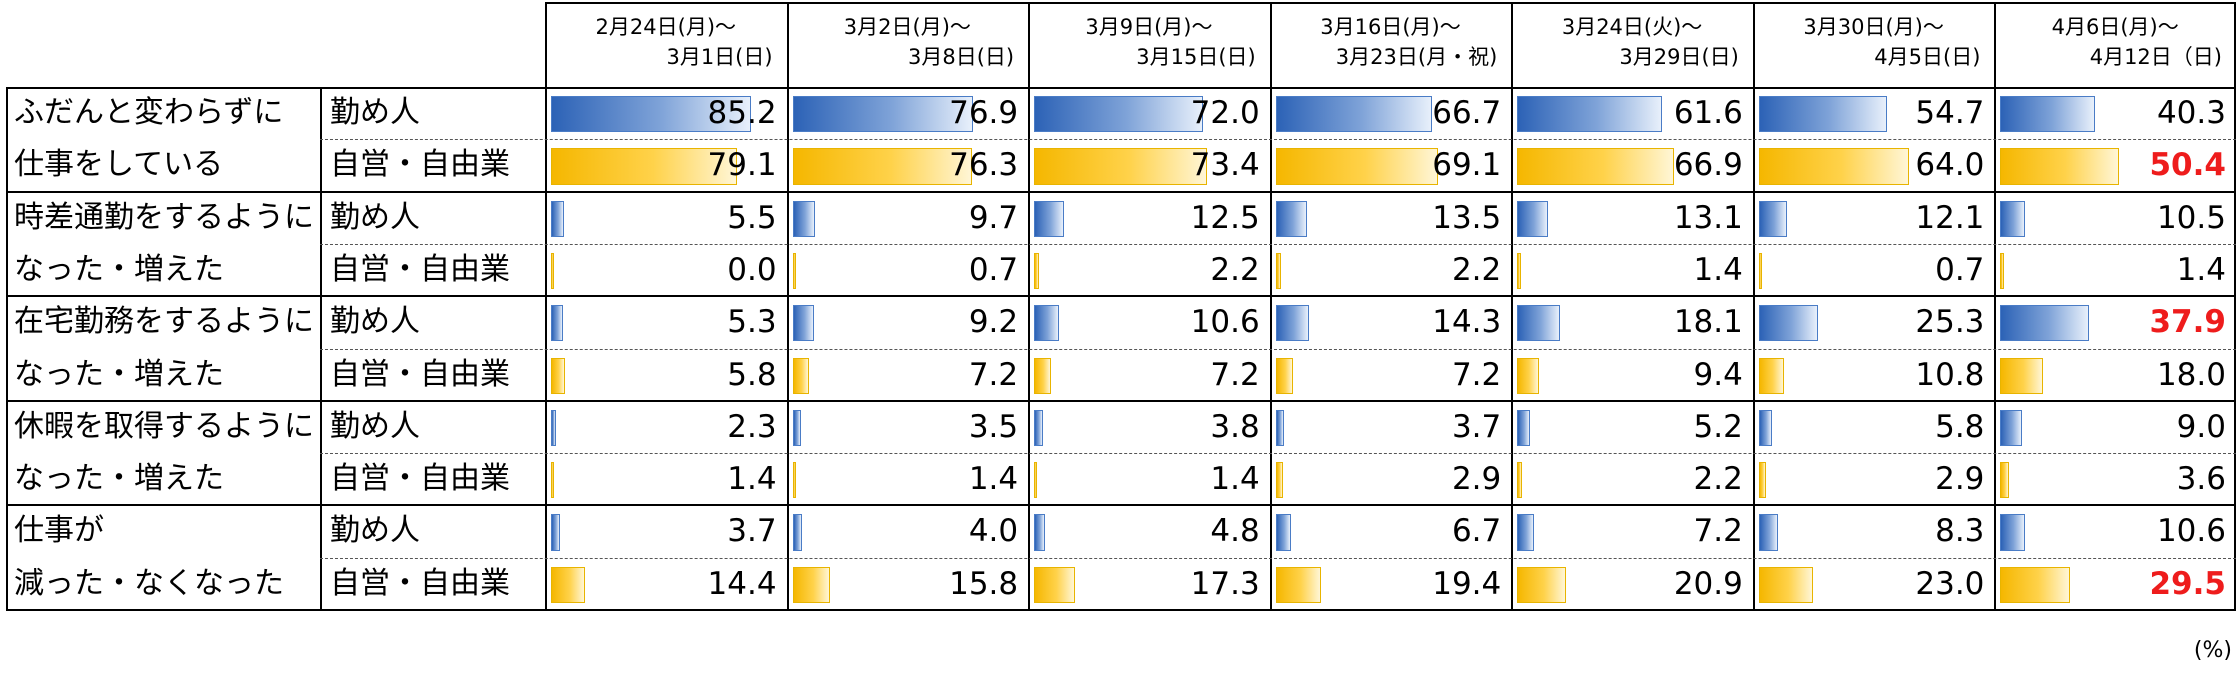 This screenshot has width=2240, height=680. What do you see at coordinates (993, 426) in the screenshot?
I see `value-label: 3.5` at bounding box center [993, 426].